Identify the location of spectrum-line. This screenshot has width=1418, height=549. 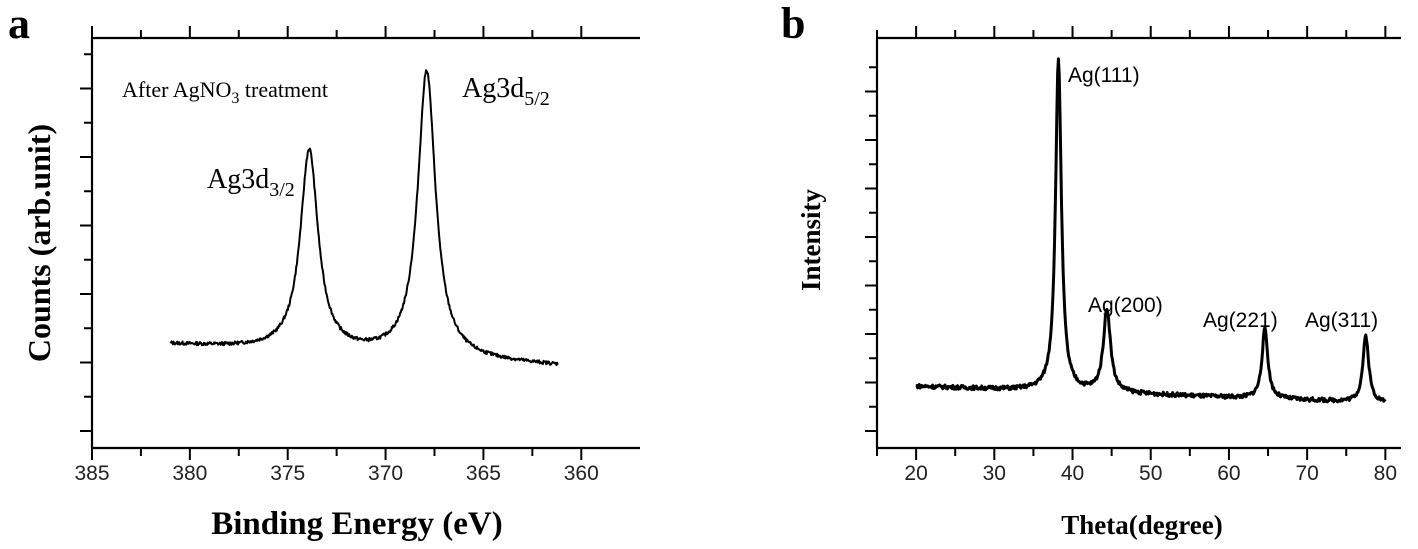
(364, 218).